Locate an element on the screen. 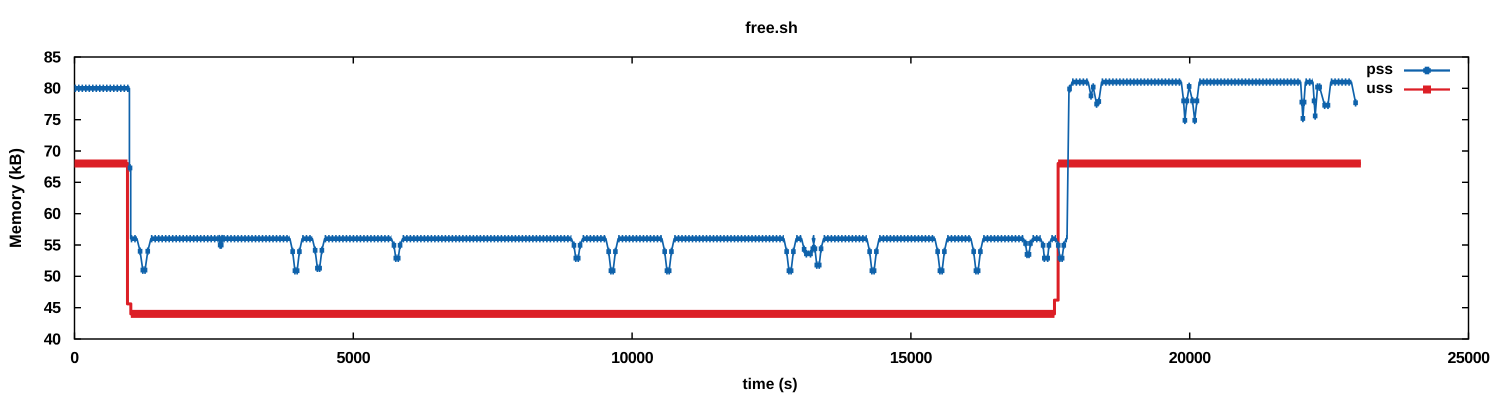 This screenshot has width=1500, height=400. svg-text: pss is located at coordinates (1379, 69).